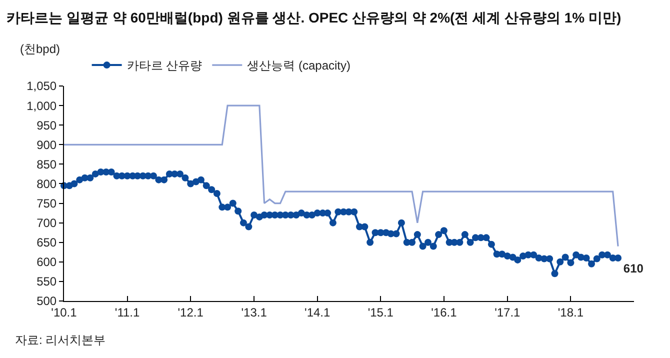 The width and height of the screenshot is (670, 358). What do you see at coordinates (381, 312) in the screenshot?
I see `x-tick-label: '15.1` at bounding box center [381, 312].